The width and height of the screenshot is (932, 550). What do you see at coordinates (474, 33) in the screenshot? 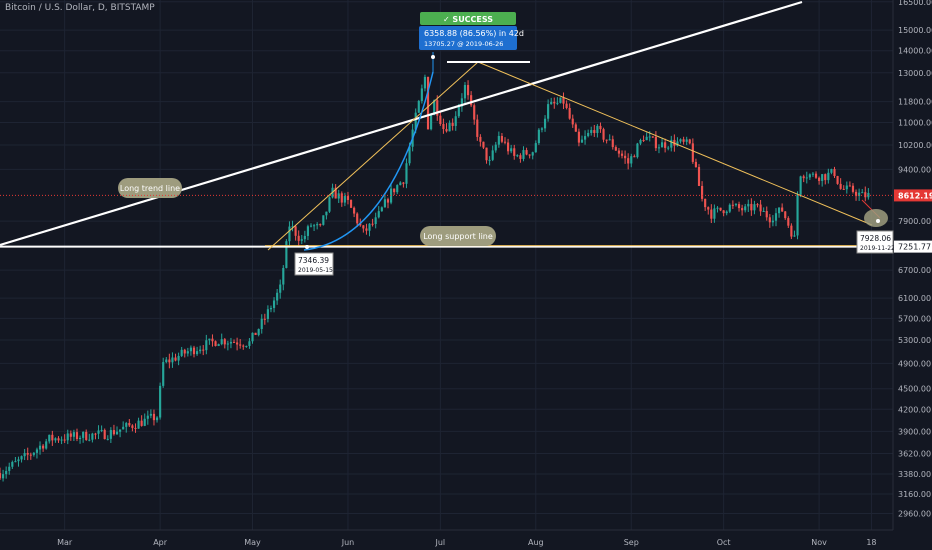
I see `target-label-1: 6358.88 (86.56%) in 42d` at bounding box center [474, 33].